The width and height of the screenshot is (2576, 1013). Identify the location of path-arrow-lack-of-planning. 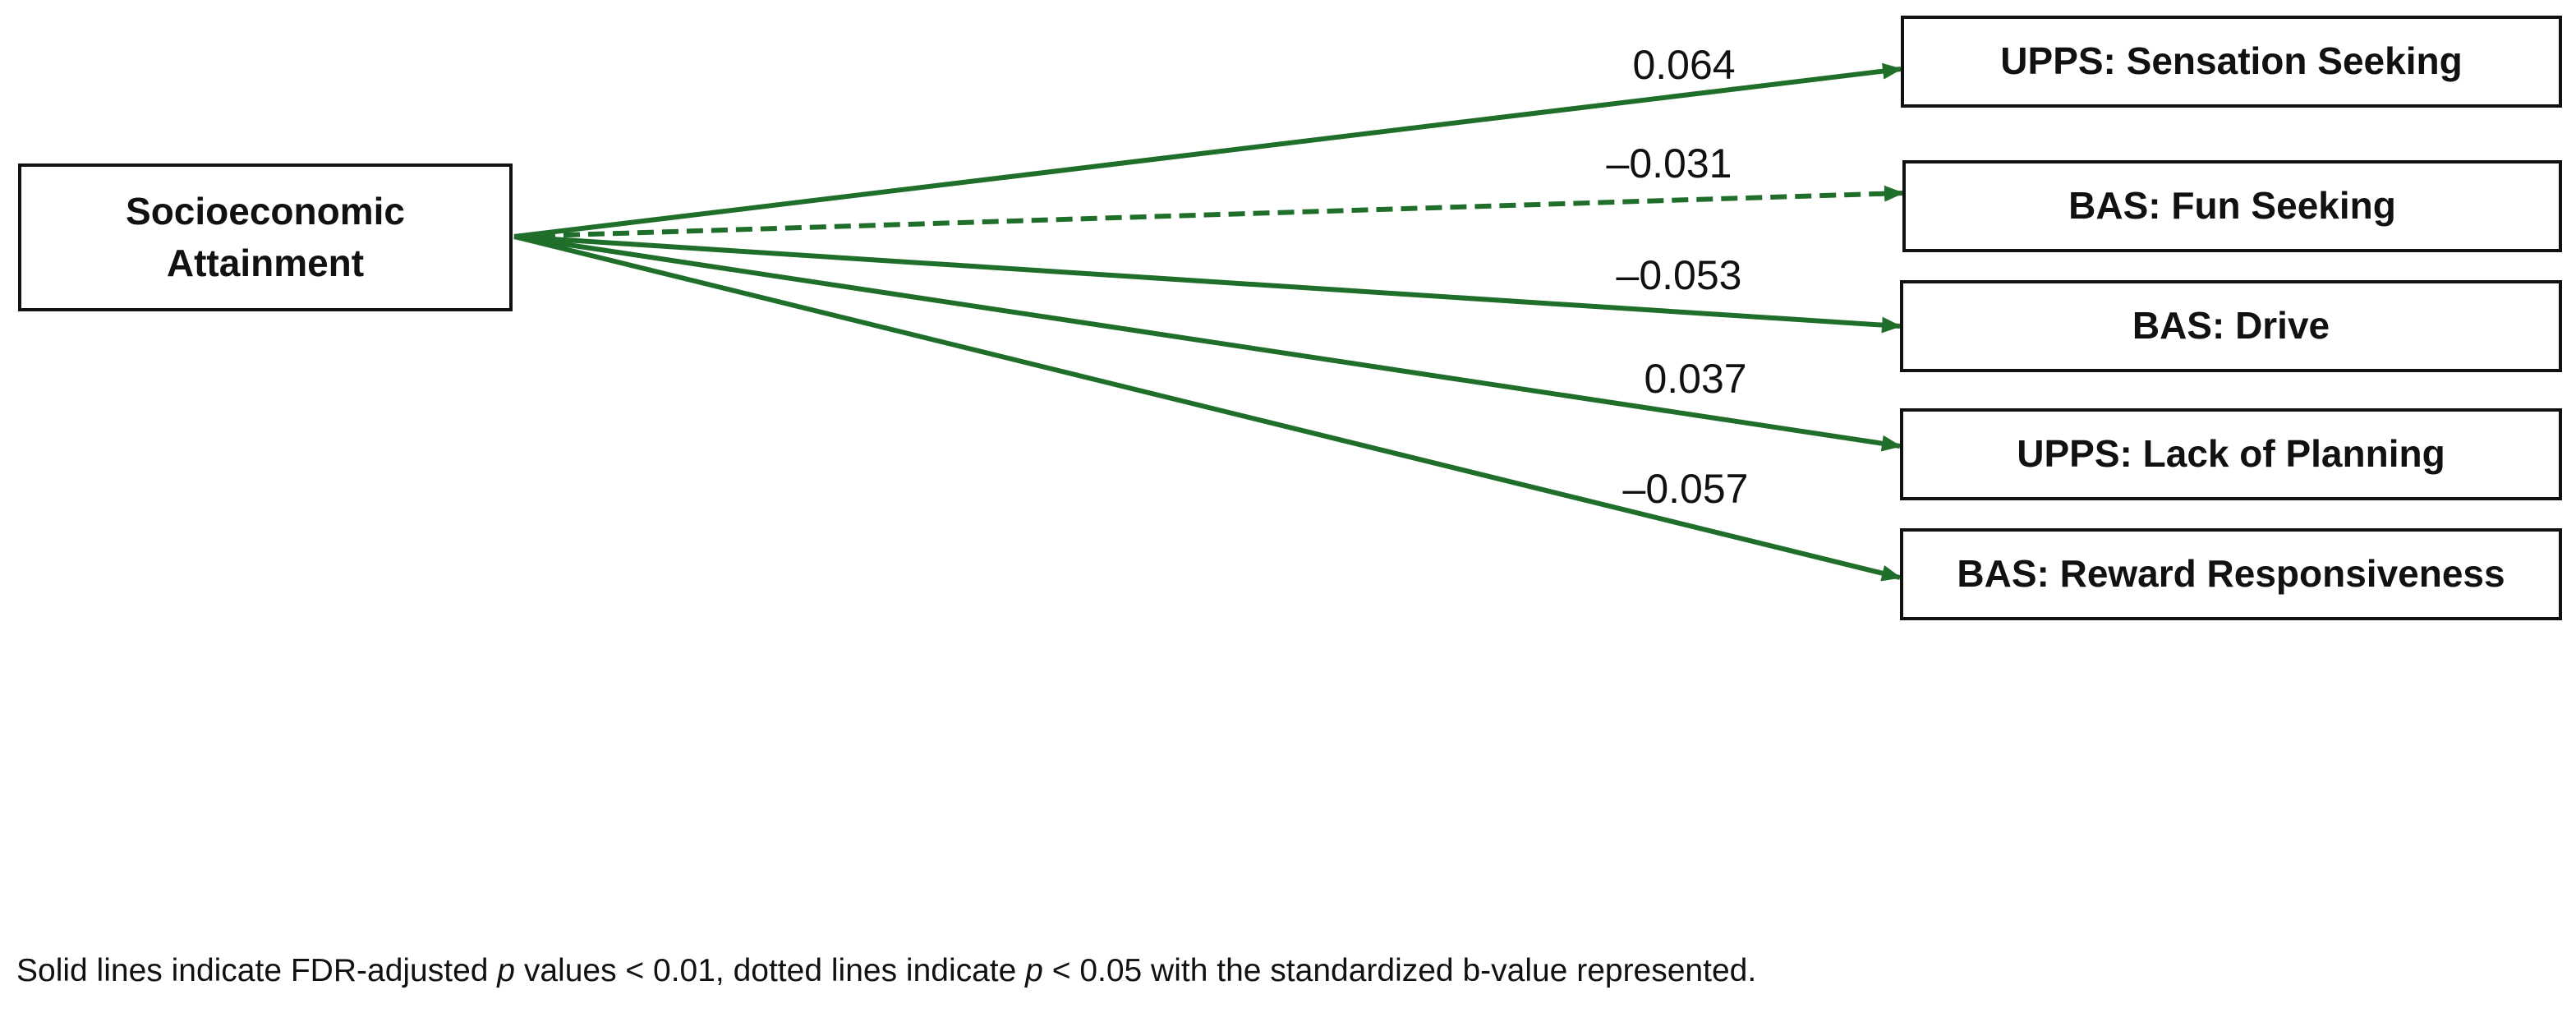
(1207, 343).